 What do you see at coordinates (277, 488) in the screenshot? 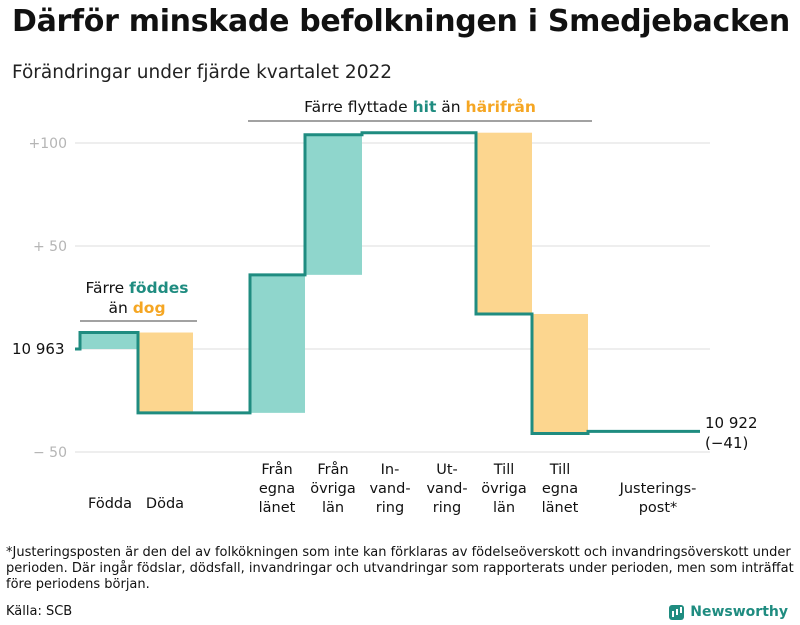
I see `x-category-label: Från egna länet` at bounding box center [277, 488].